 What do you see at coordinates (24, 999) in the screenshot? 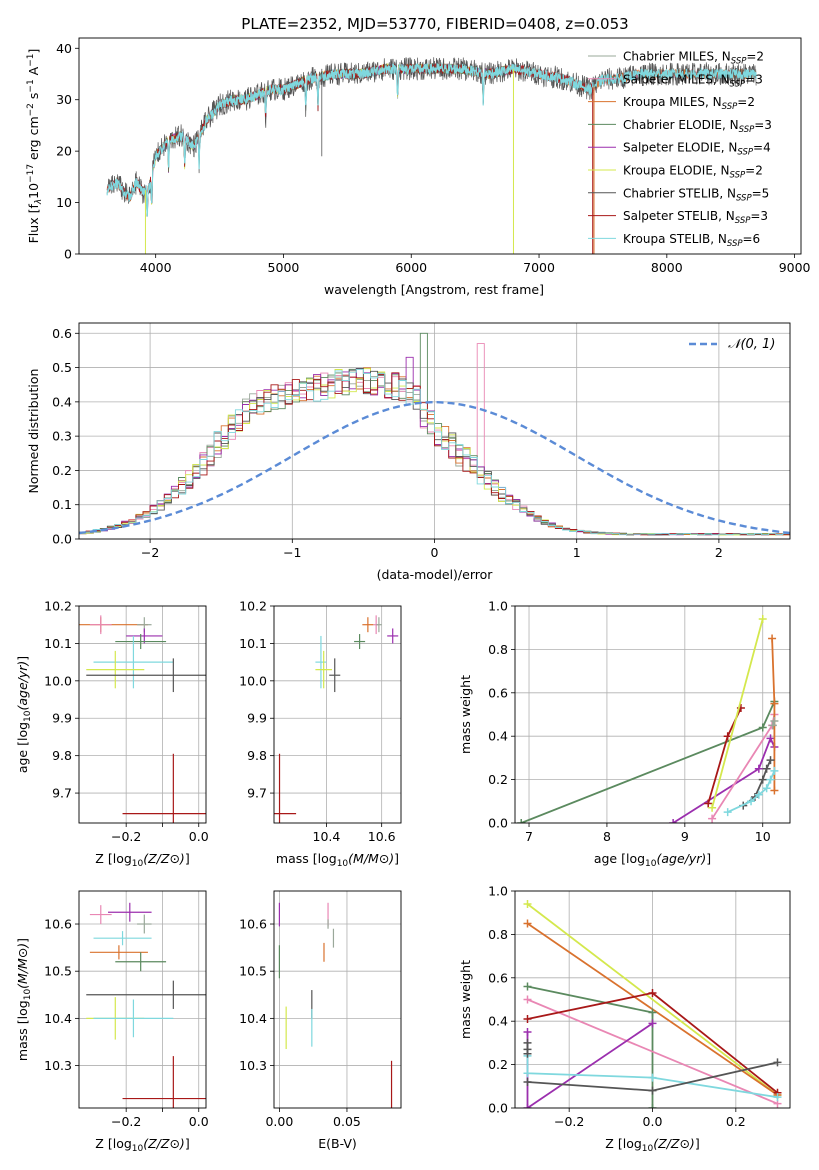
I see `y-axis-label: mass [log10(M/M⊙)]` at bounding box center [24, 999].